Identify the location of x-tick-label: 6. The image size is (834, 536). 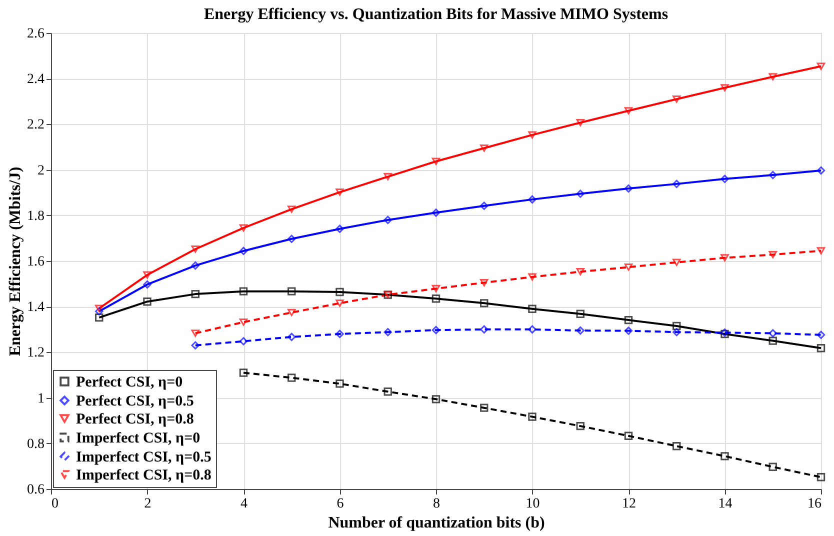
(340, 504).